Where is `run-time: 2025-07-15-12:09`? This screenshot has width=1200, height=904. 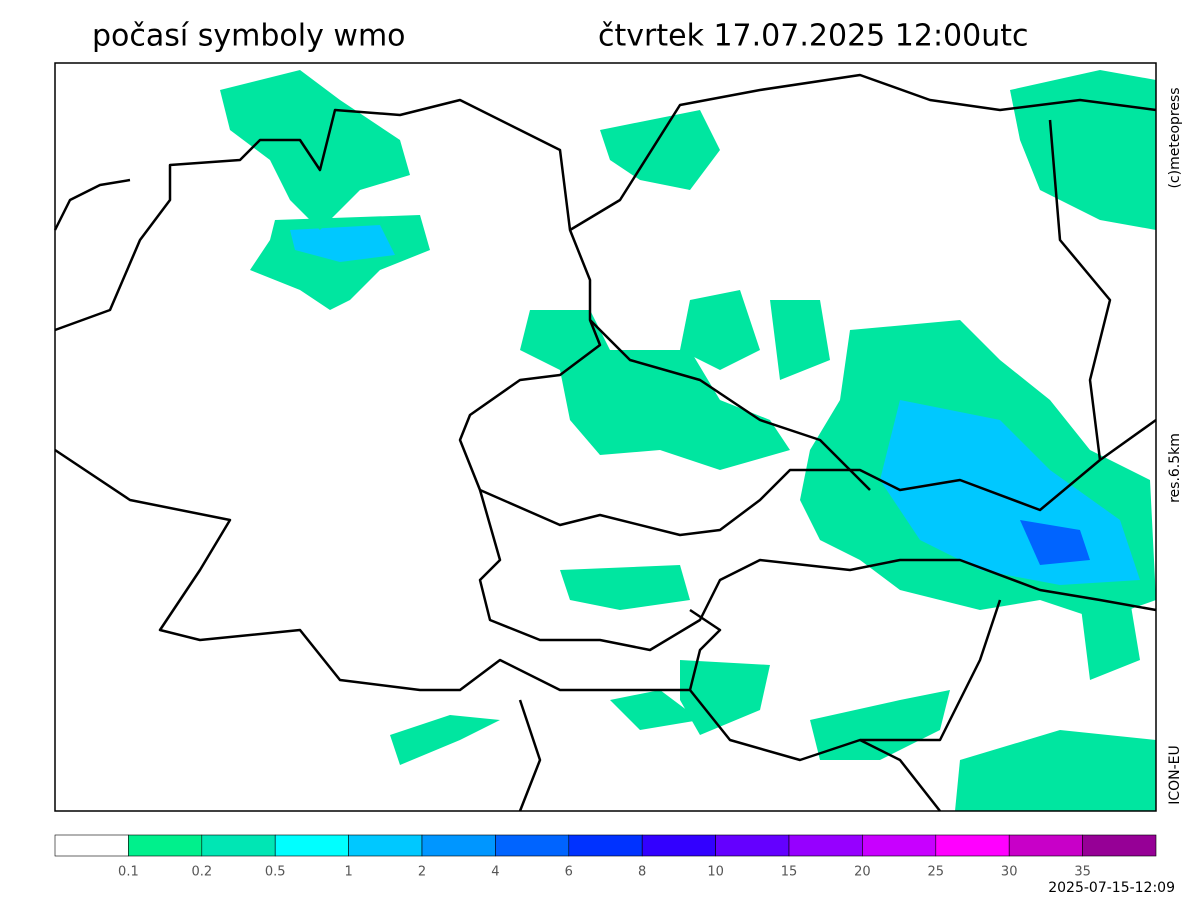
run-time: 2025-07-15-12:09 is located at coordinates (1111, 888).